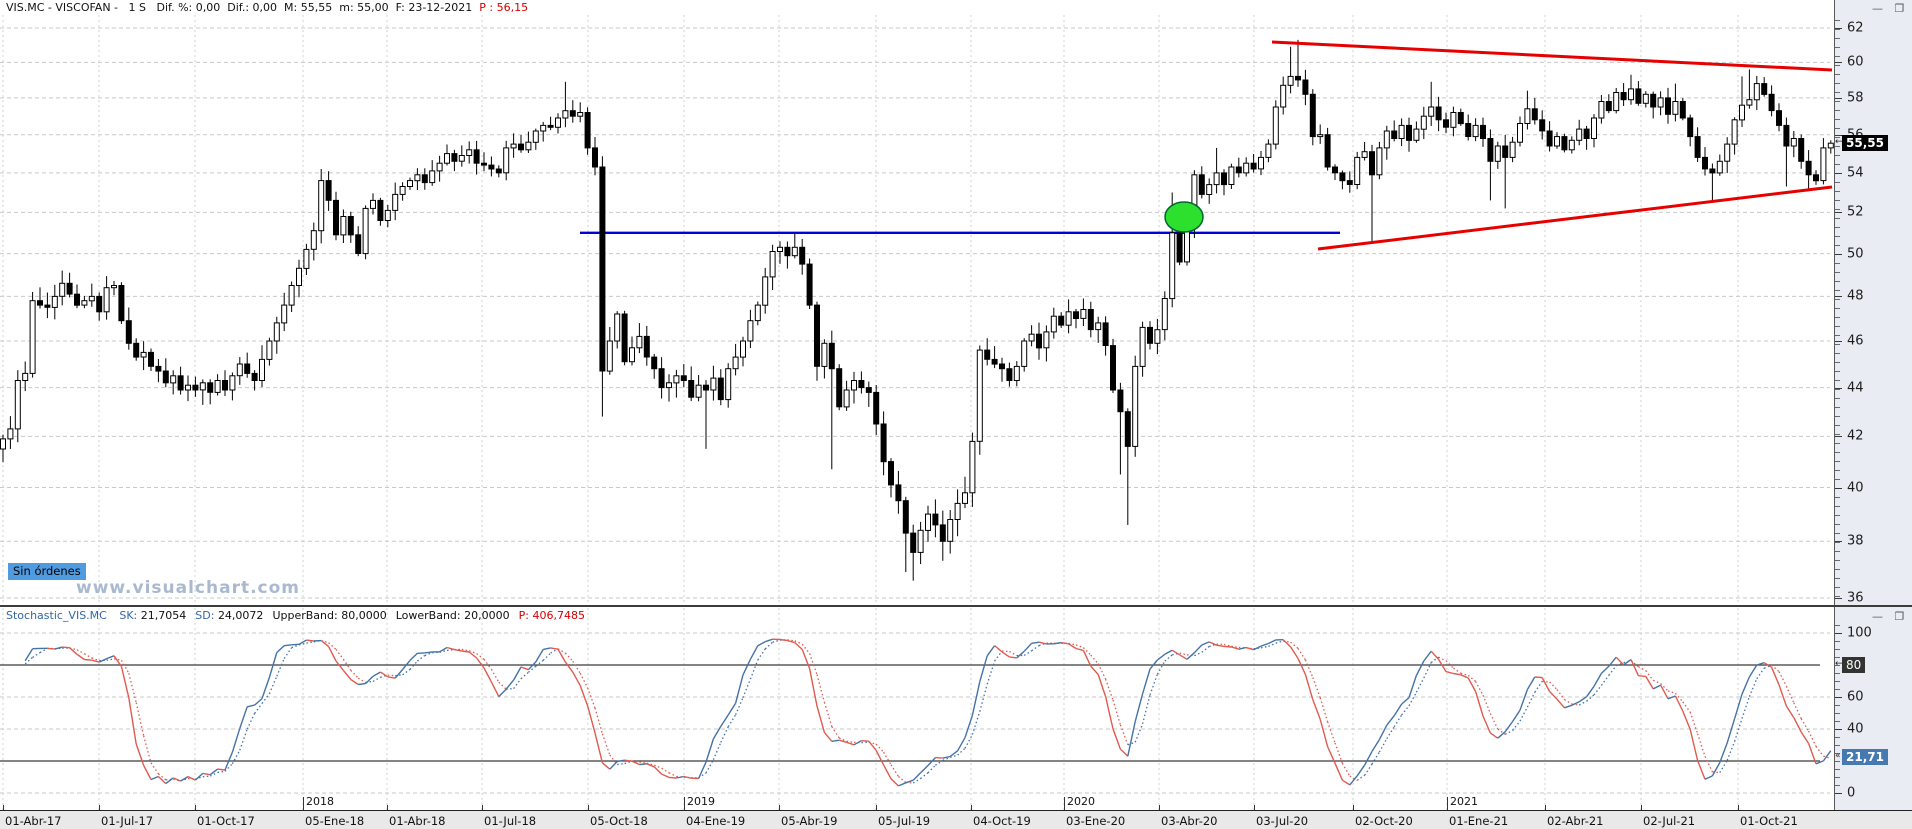 This screenshot has width=1912, height=829. What do you see at coordinates (956, 606) in the screenshot?
I see `pane-splitter` at bounding box center [956, 606].